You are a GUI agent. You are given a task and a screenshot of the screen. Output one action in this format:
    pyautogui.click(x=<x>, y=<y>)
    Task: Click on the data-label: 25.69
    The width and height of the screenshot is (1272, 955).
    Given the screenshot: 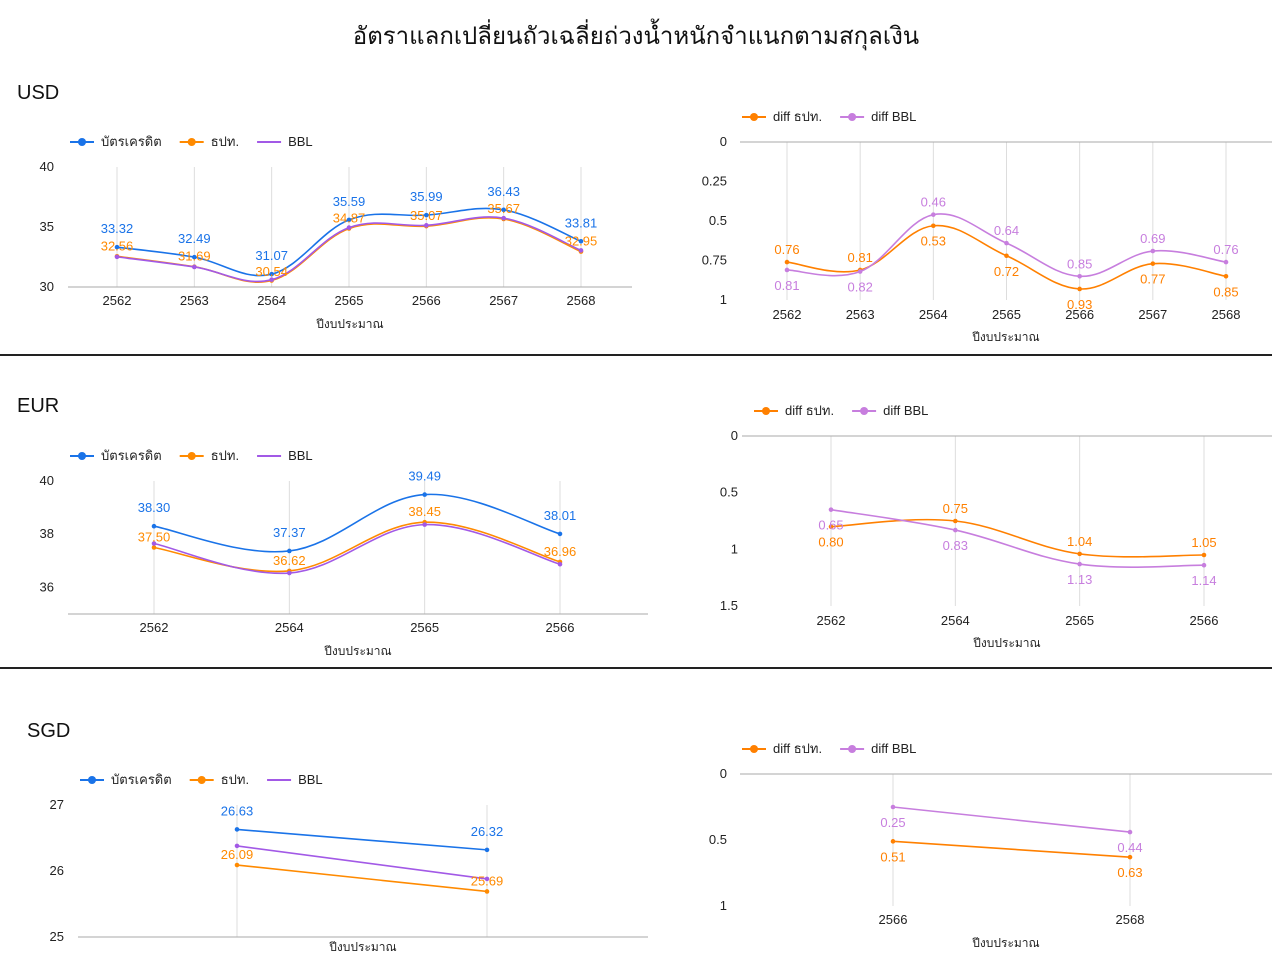 What is the action you would take?
    pyautogui.click(x=487, y=880)
    